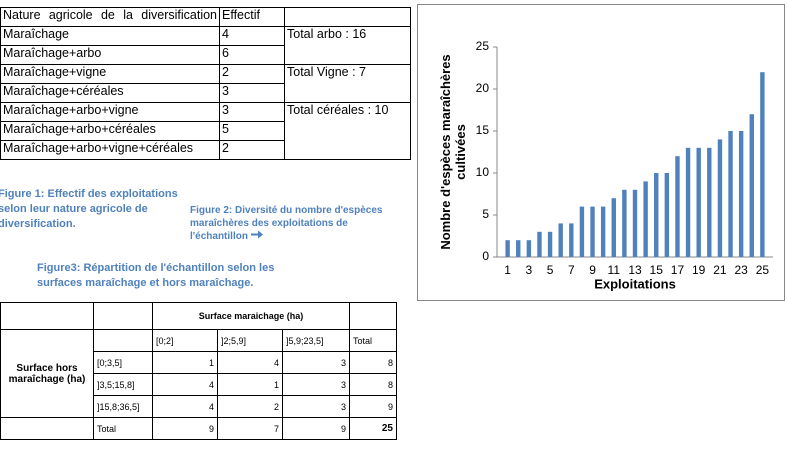 Image resolution: width=787 pixels, height=449 pixels. What do you see at coordinates (571, 270) in the screenshot?
I see `x-tick-label: 7` at bounding box center [571, 270].